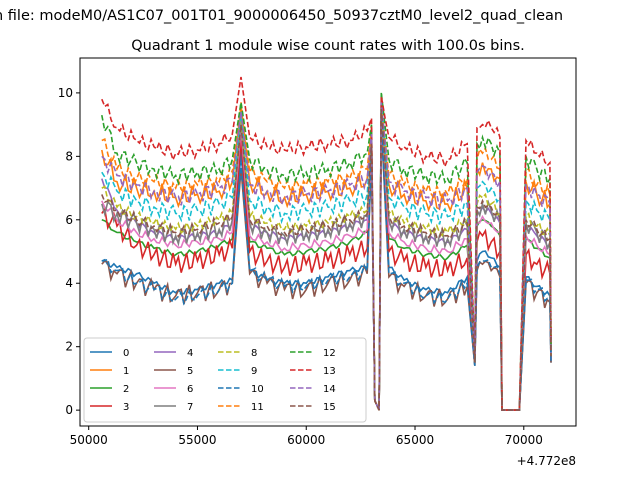  Describe the element at coordinates (190, 407) in the screenshot. I see `legend-label-7: 7` at that location.